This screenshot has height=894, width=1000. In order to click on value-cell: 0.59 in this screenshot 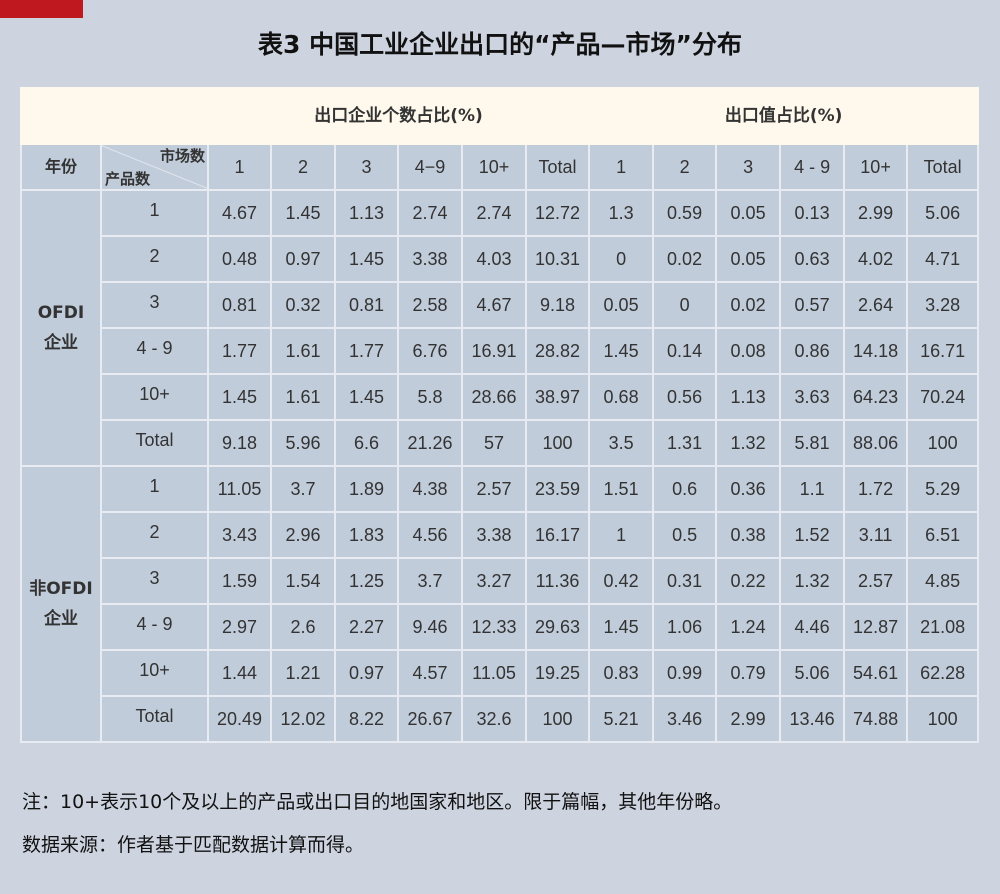, I will do `click(685, 213)`.